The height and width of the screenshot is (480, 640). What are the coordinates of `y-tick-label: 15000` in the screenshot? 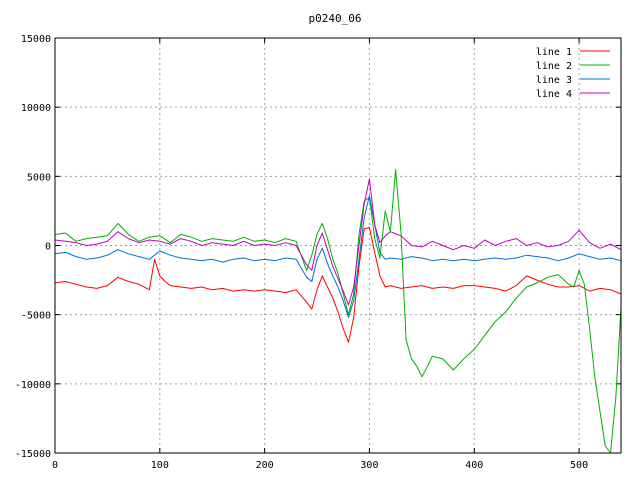 It's located at (36, 39).